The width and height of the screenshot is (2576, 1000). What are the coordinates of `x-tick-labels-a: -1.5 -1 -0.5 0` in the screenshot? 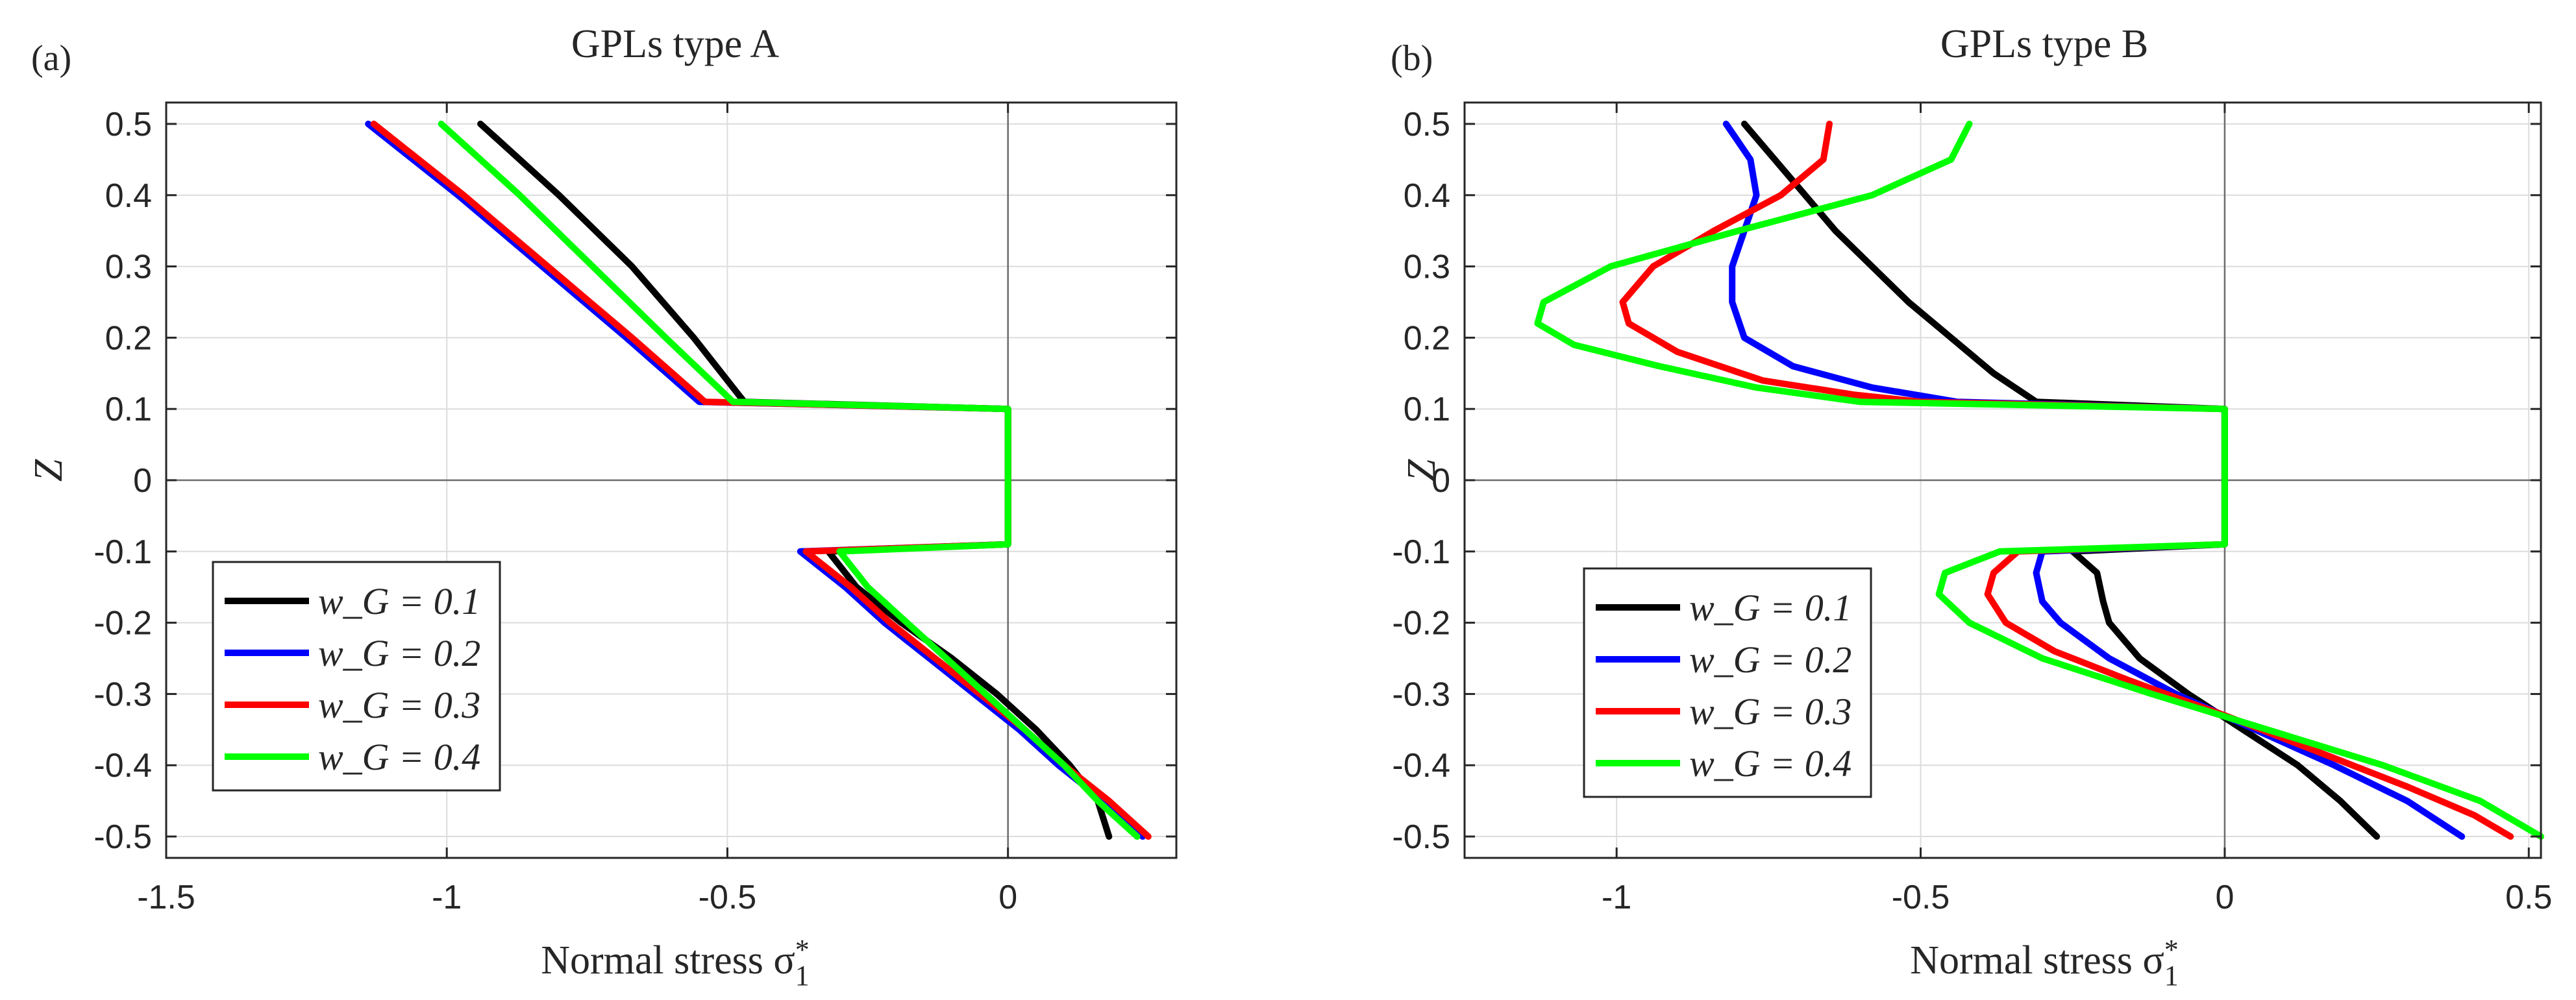 It's located at (577, 897).